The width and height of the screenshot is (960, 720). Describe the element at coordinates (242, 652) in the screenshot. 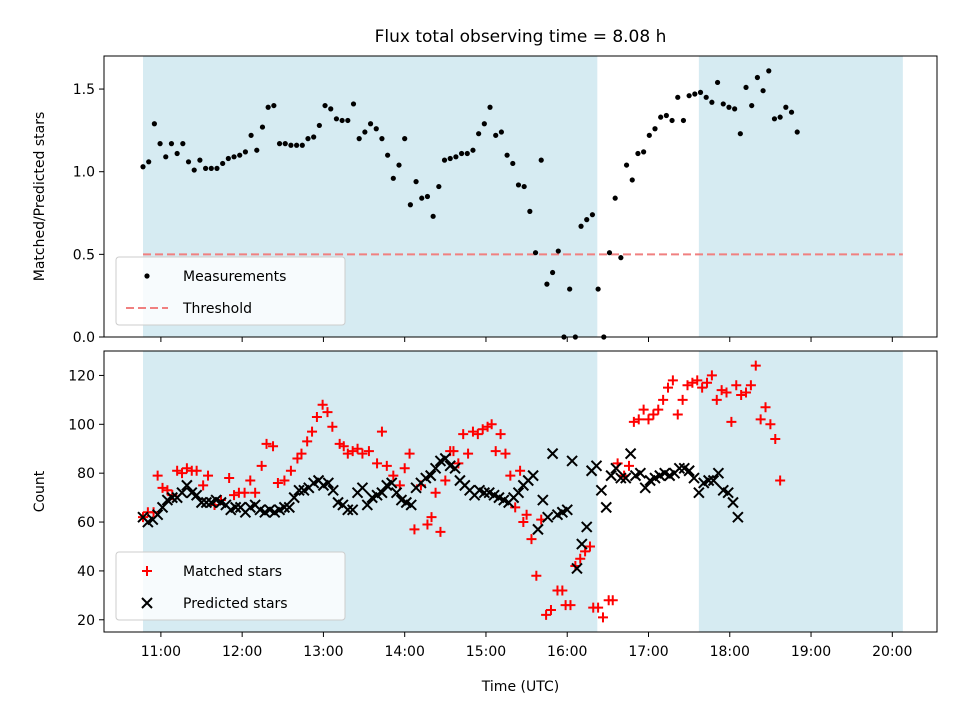

I see `x-tick-label: 12:00` at that location.